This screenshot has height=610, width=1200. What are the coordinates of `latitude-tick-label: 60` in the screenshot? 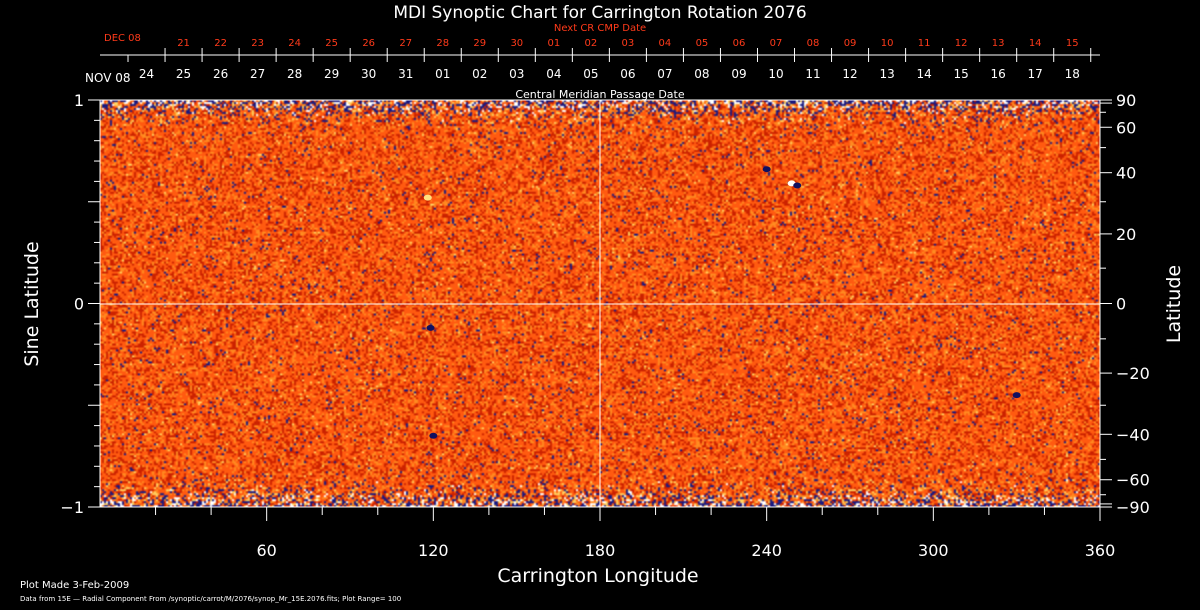 It's located at (1126, 127).